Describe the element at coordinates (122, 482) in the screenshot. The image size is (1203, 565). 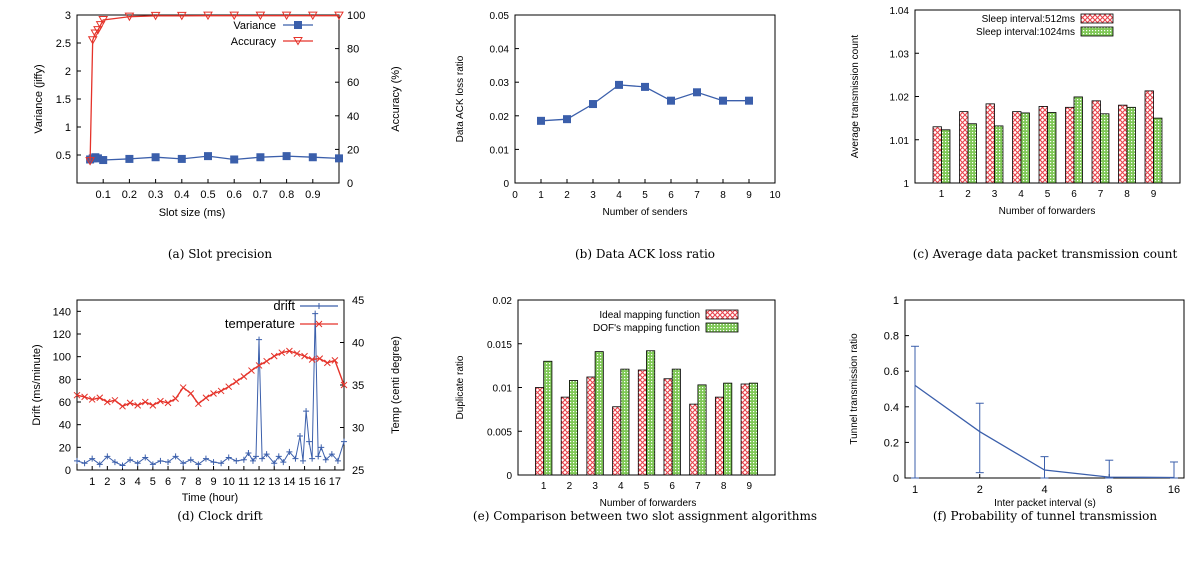
I see `x-tick-label: 3` at that location.